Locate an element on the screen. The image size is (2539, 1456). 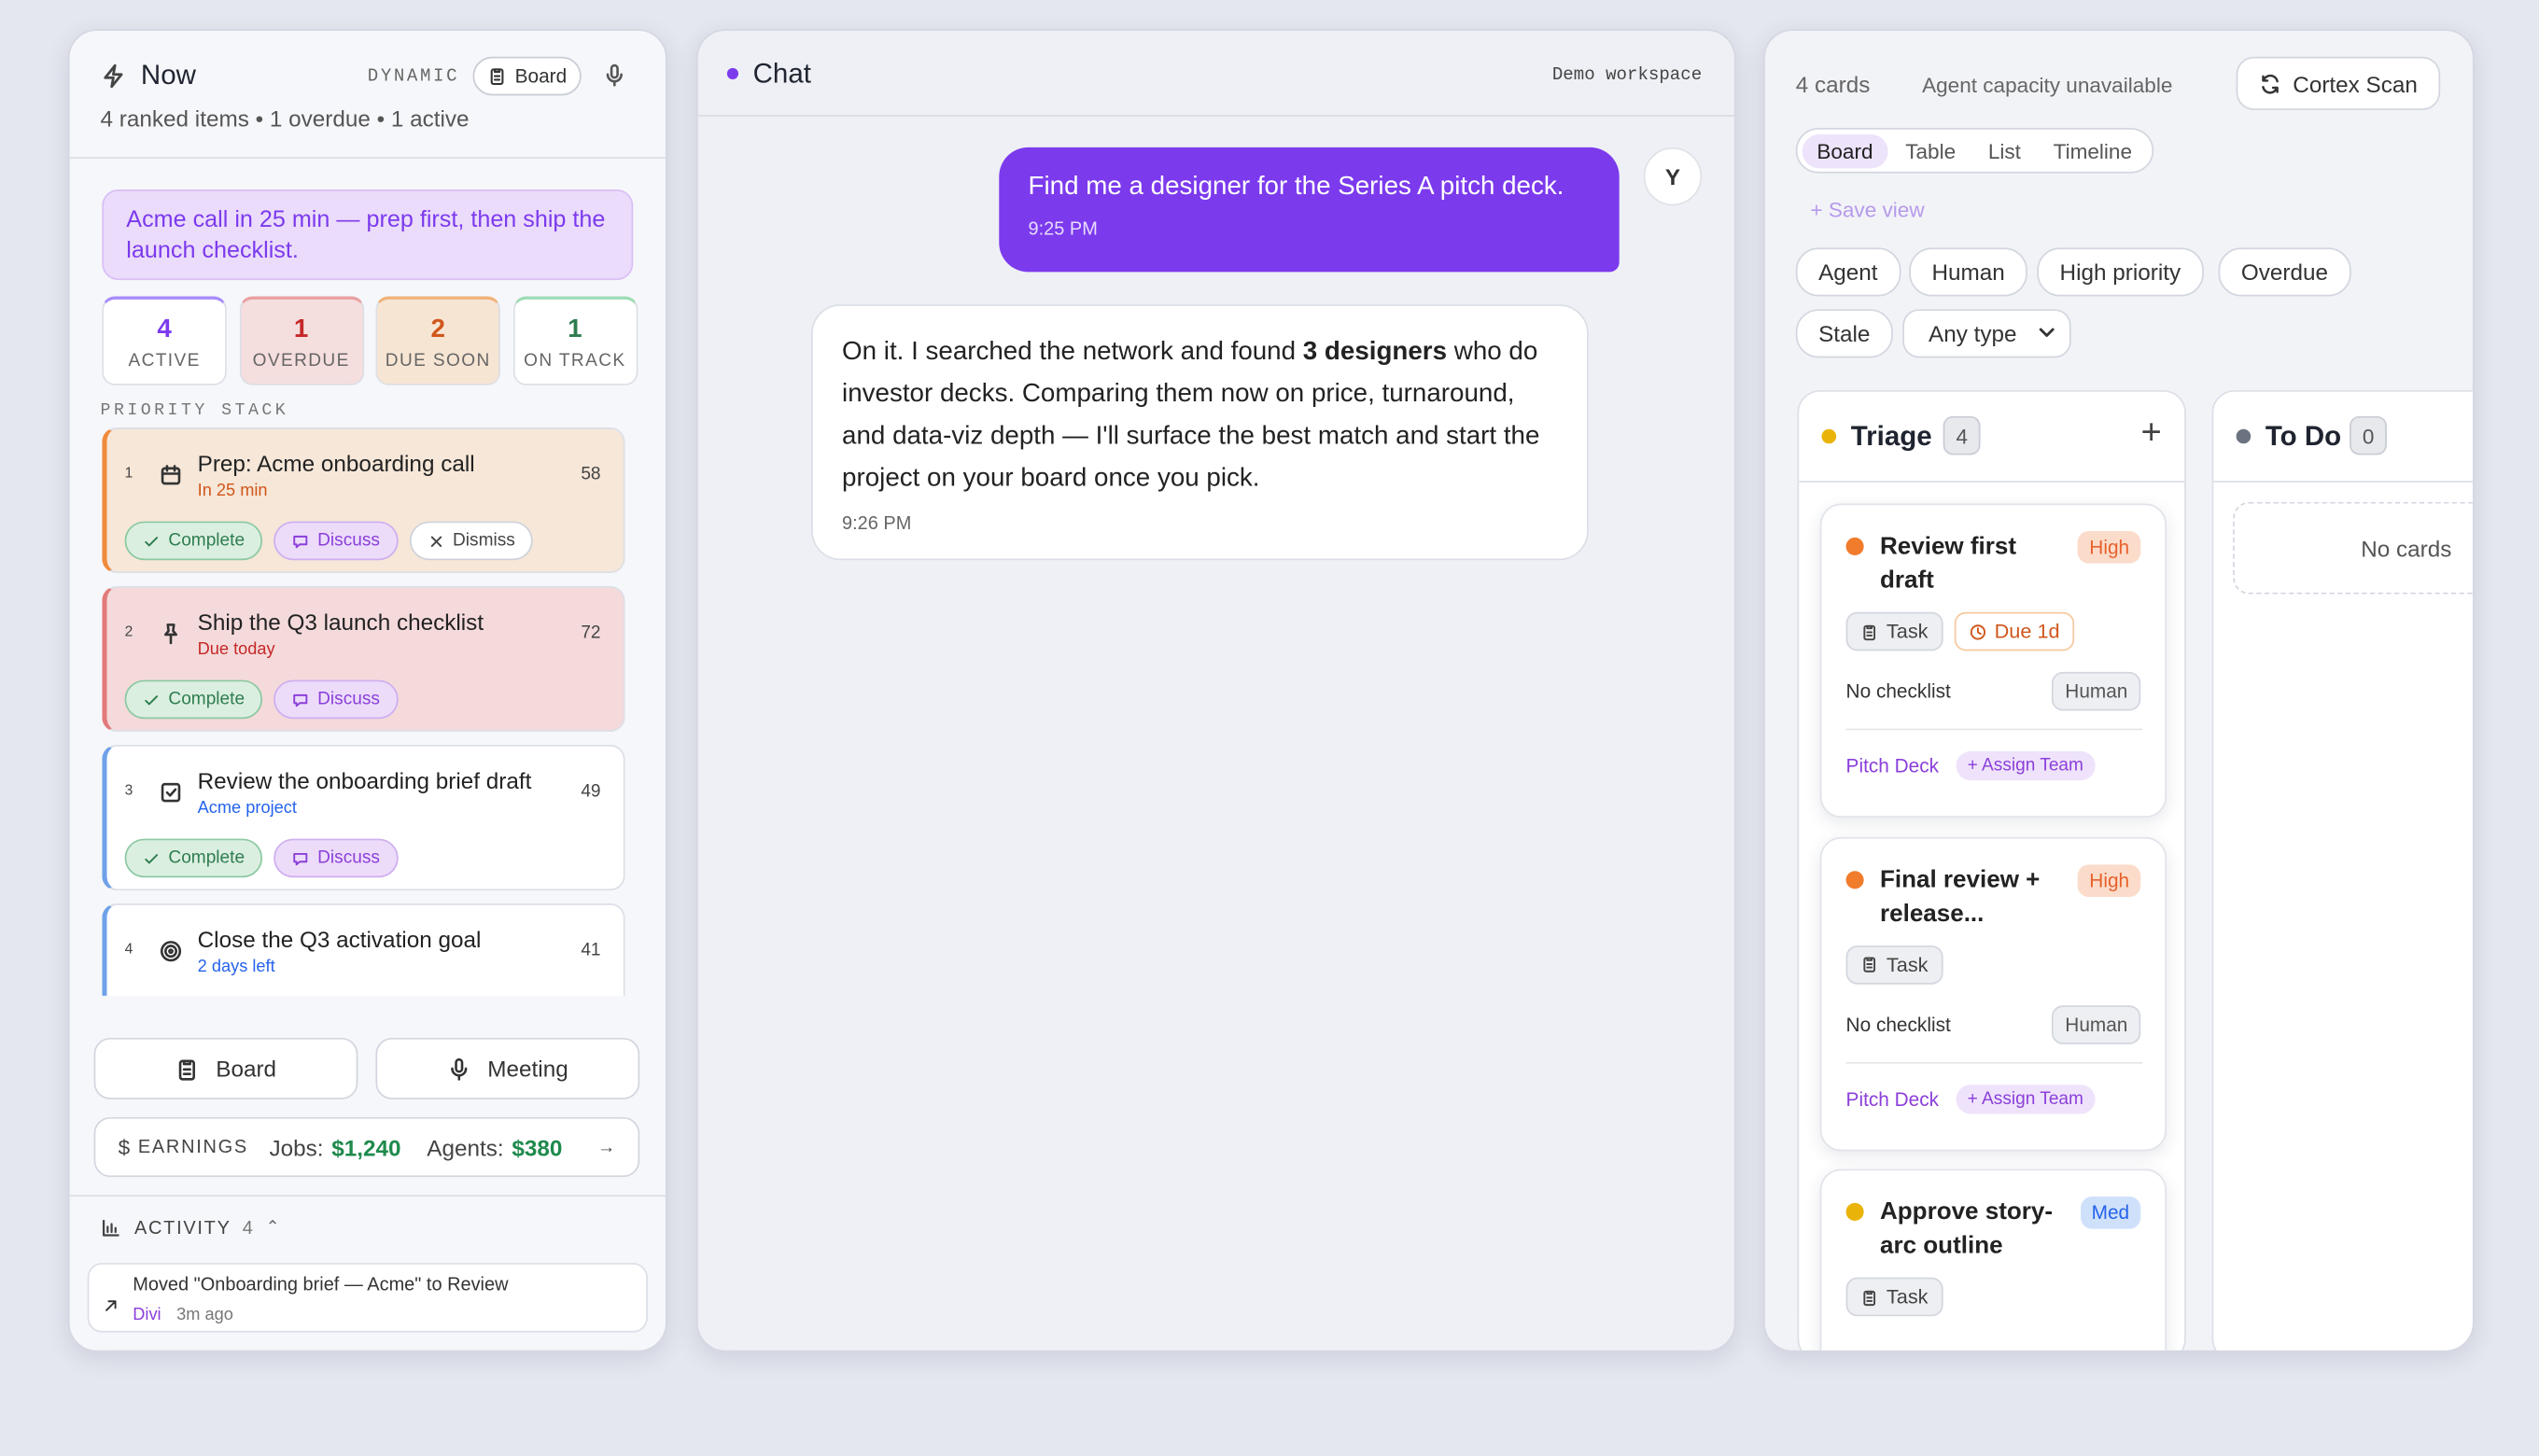
card-title: Review first draft is located at coordinates (1948, 563).